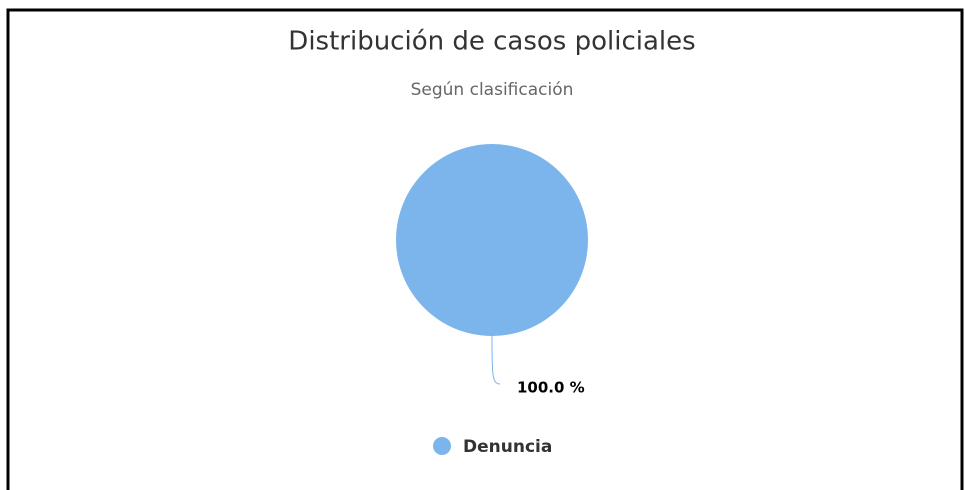 This screenshot has height=490, width=965. I want to click on legend-label: Denuncia, so click(507, 447).